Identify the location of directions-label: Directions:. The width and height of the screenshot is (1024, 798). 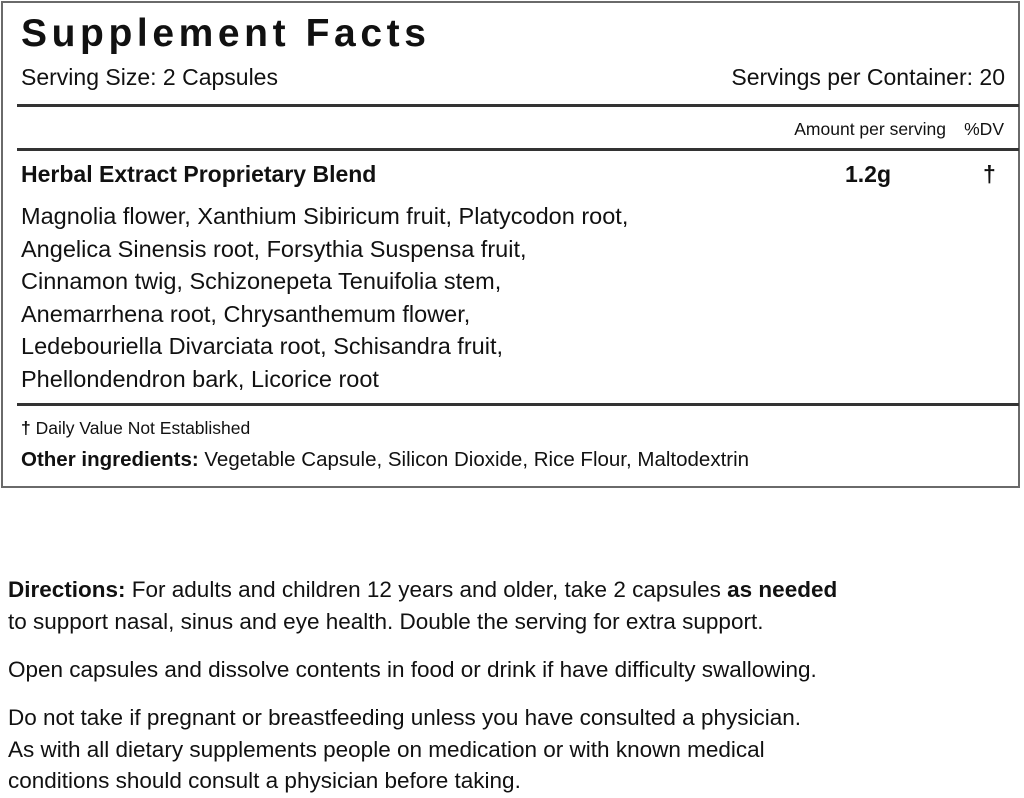
(67, 589).